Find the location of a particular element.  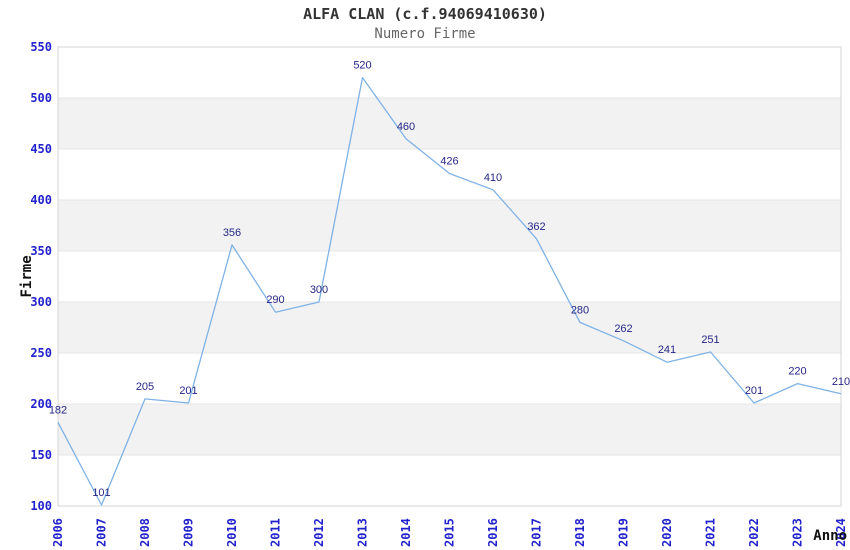

x-tick-label: 2017 is located at coordinates (537, 532).